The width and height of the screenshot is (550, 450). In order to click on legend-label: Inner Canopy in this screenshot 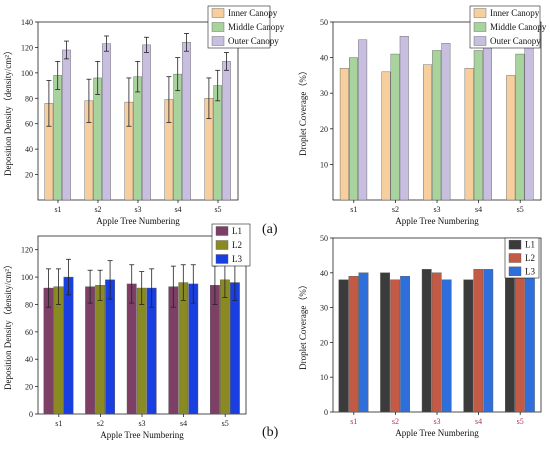, I will do `click(515, 13)`.